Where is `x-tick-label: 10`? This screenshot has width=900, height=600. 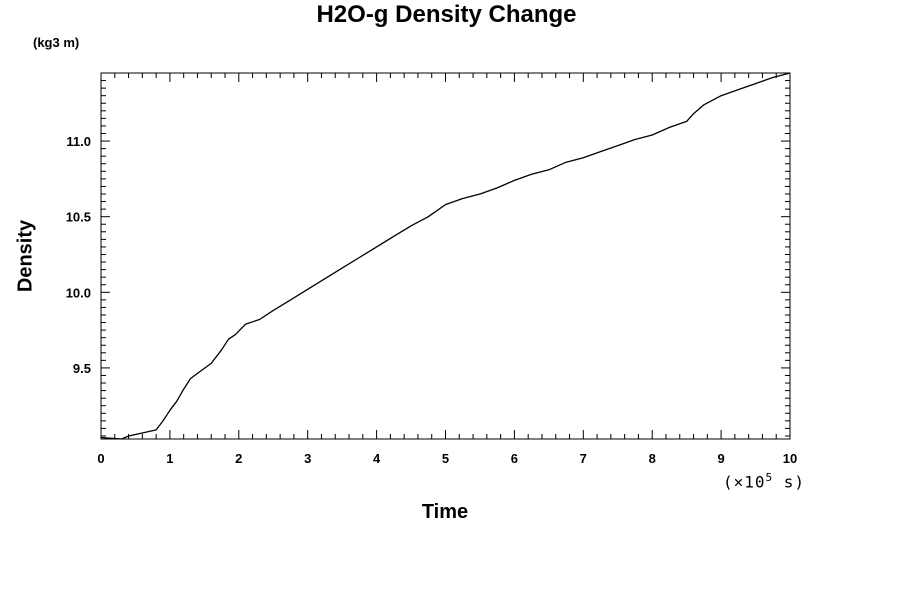
x-tick-label: 10 is located at coordinates (790, 458).